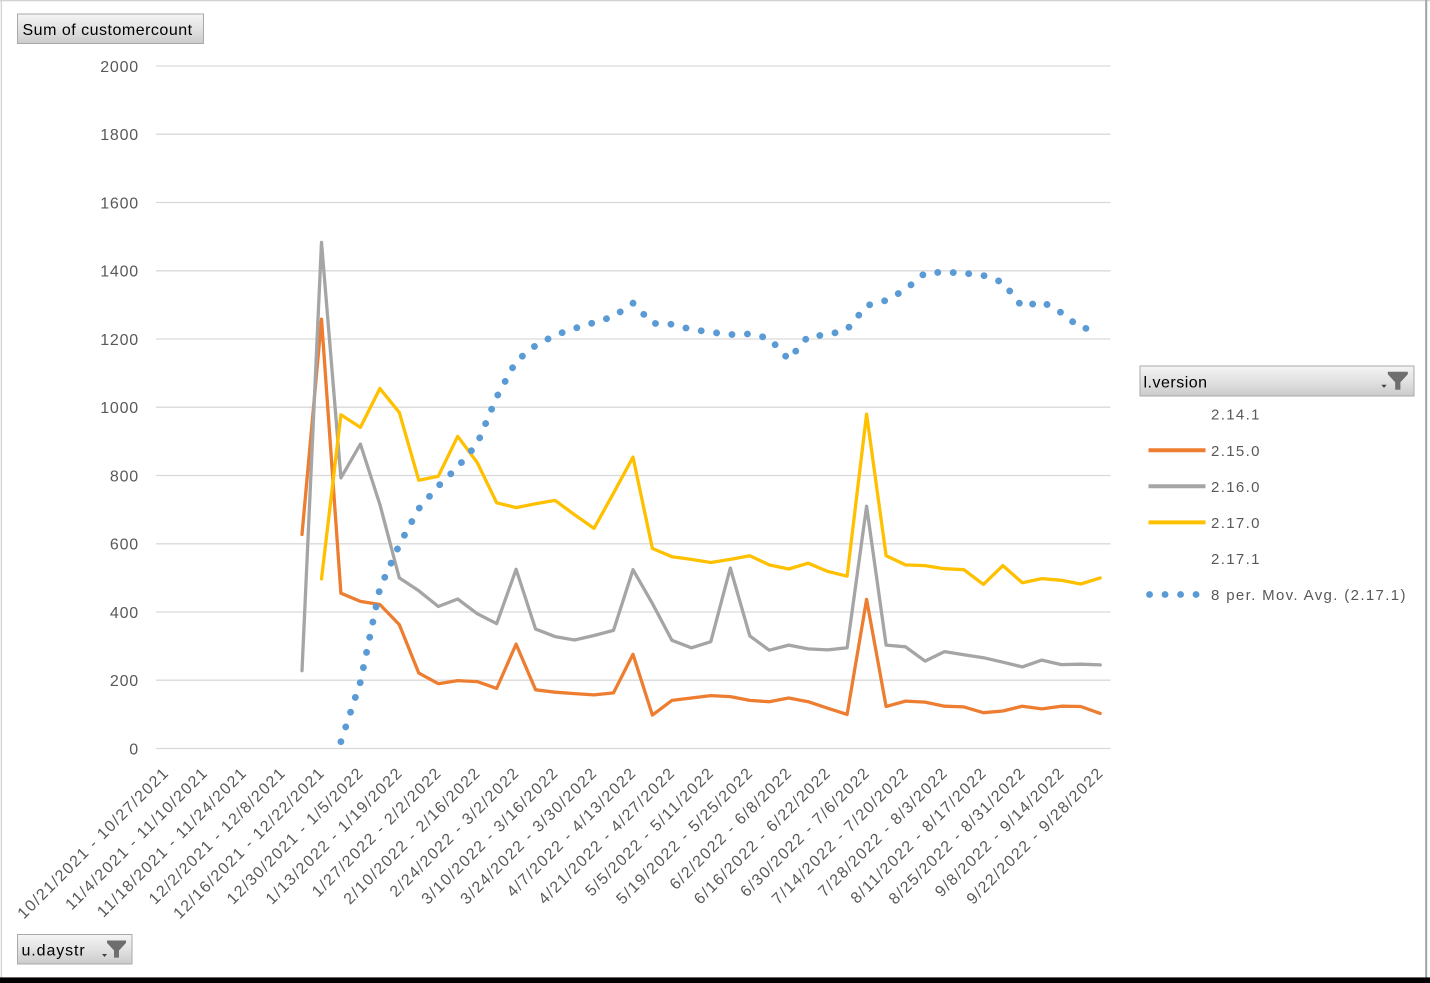 This screenshot has height=983, width=1430. I want to click on svg-text: Sum of customercount, so click(108, 30).